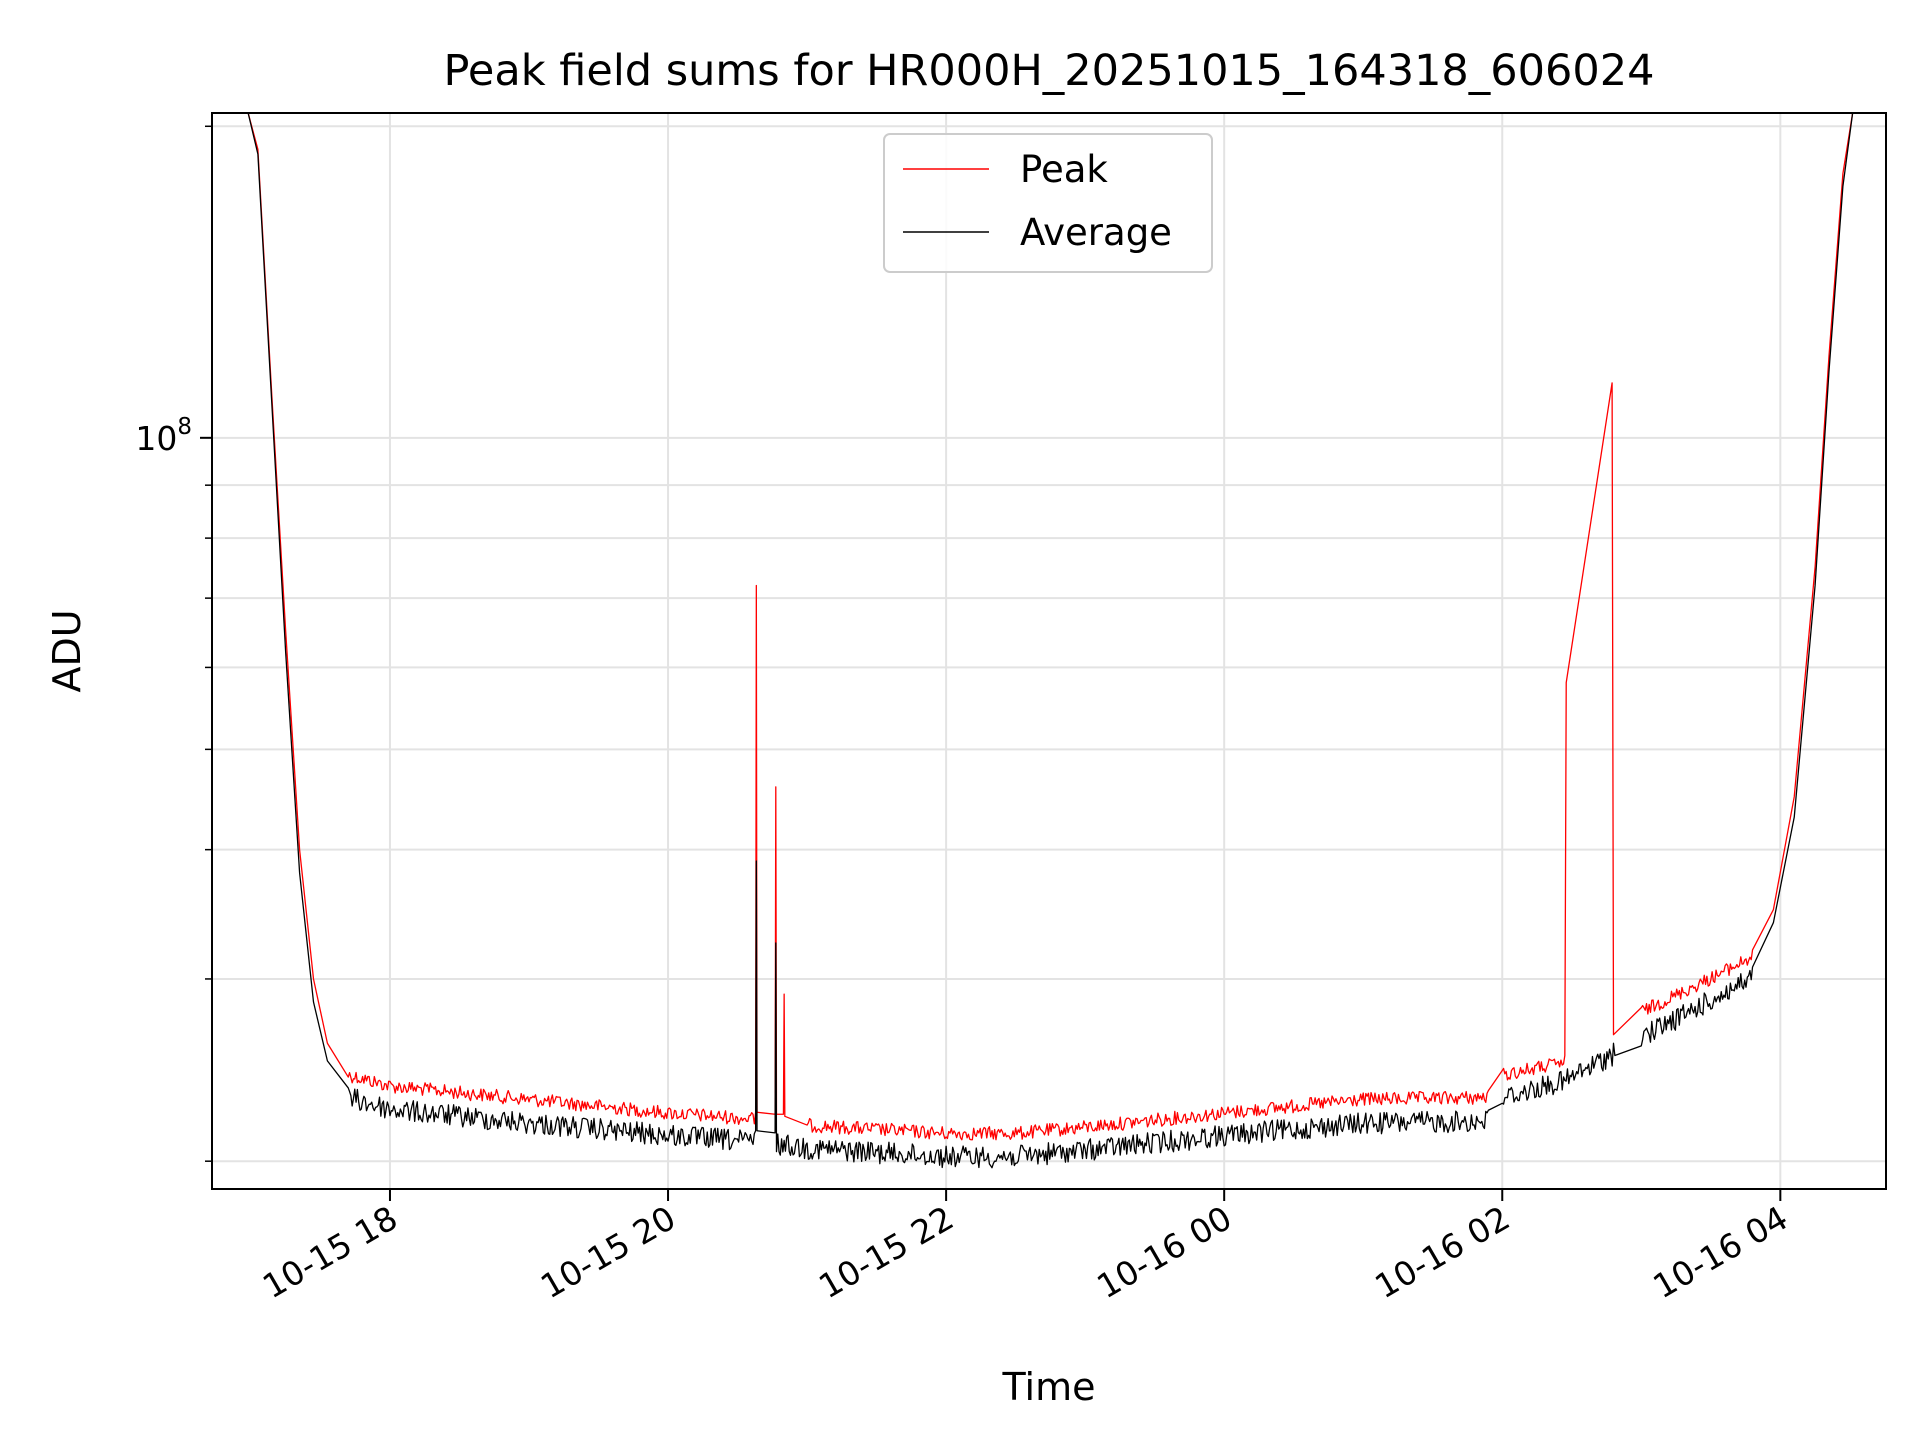 Image resolution: width=1920 pixels, height=1440 pixels. I want to click on legend-label-average: Average, so click(1096, 232).